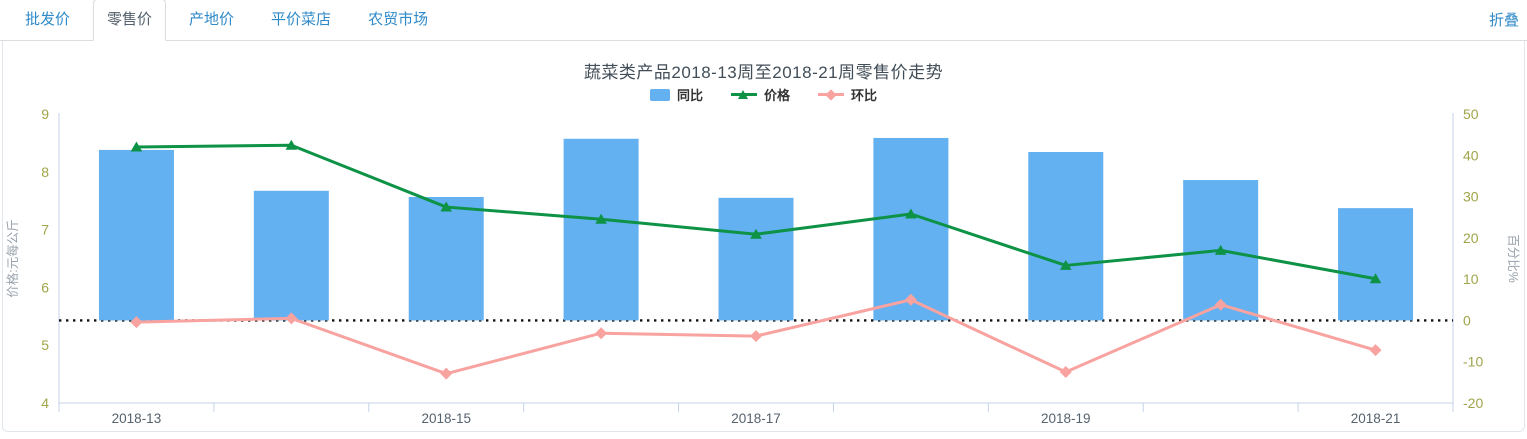 This screenshot has height=439, width=1527. What do you see at coordinates (1376, 418) in the screenshot?
I see `svg-text: 2018-21` at bounding box center [1376, 418].